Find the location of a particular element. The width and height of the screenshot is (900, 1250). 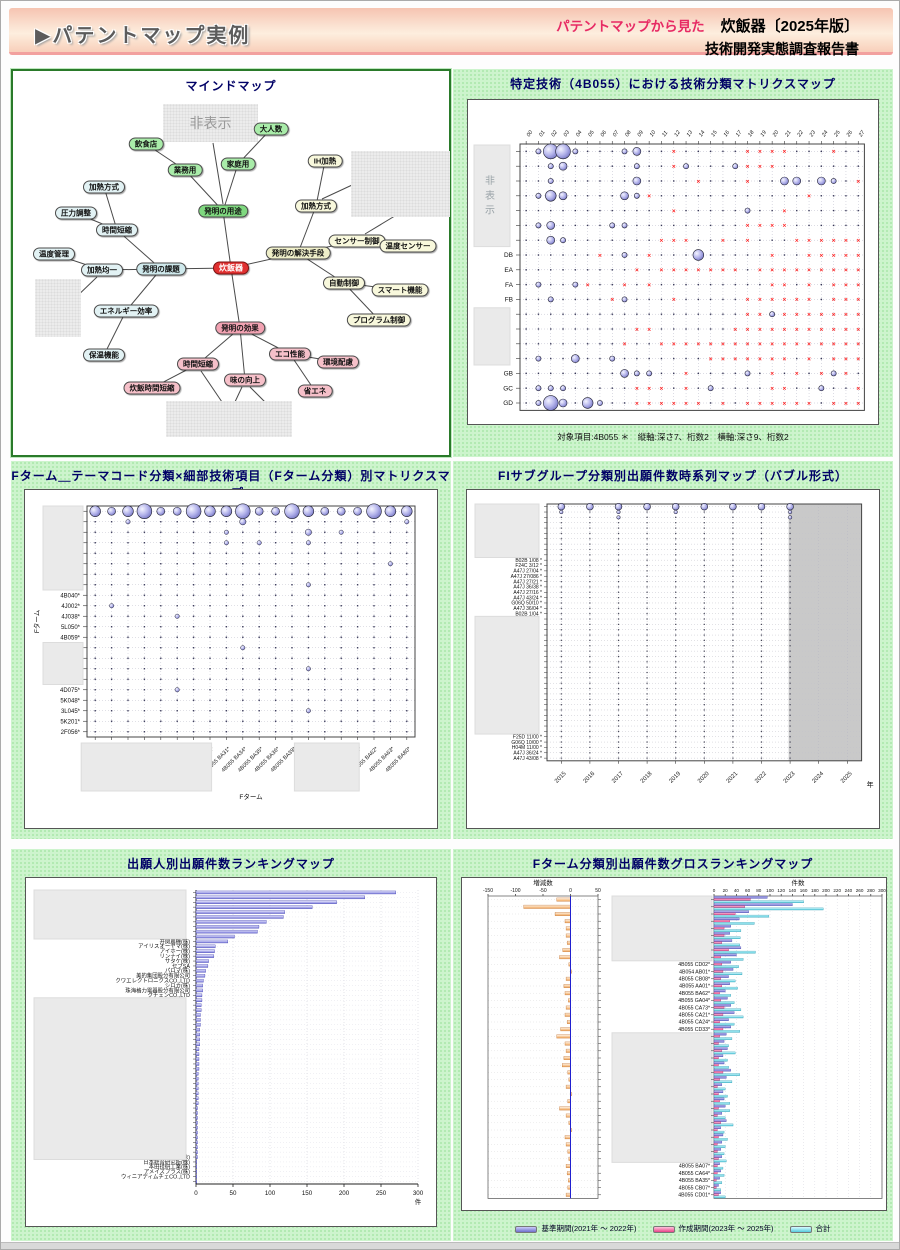

year-label: 2025 is located at coordinates (847, 778).